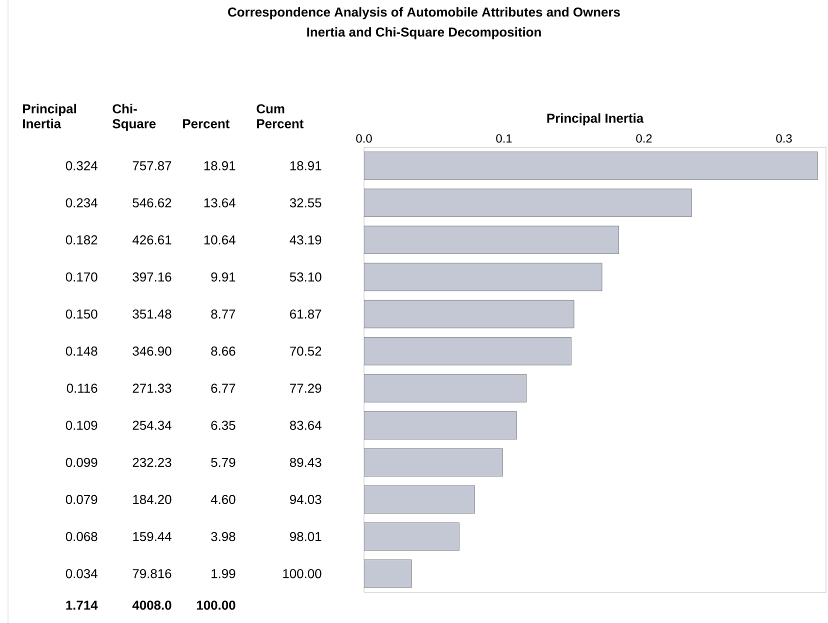 The height and width of the screenshot is (623, 828). What do you see at coordinates (504, 138) in the screenshot?
I see `x-tick-label: 0.1` at bounding box center [504, 138].